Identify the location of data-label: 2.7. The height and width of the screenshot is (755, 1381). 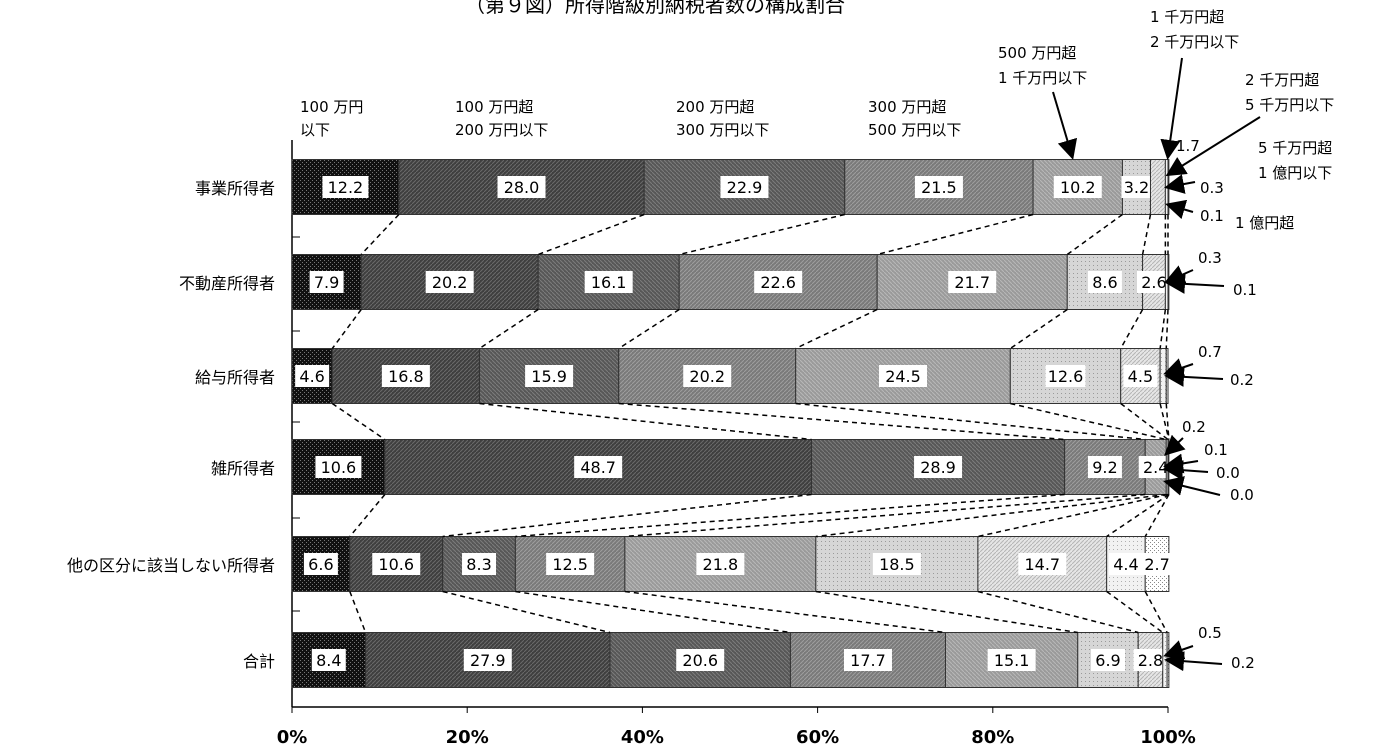
(1156, 564).